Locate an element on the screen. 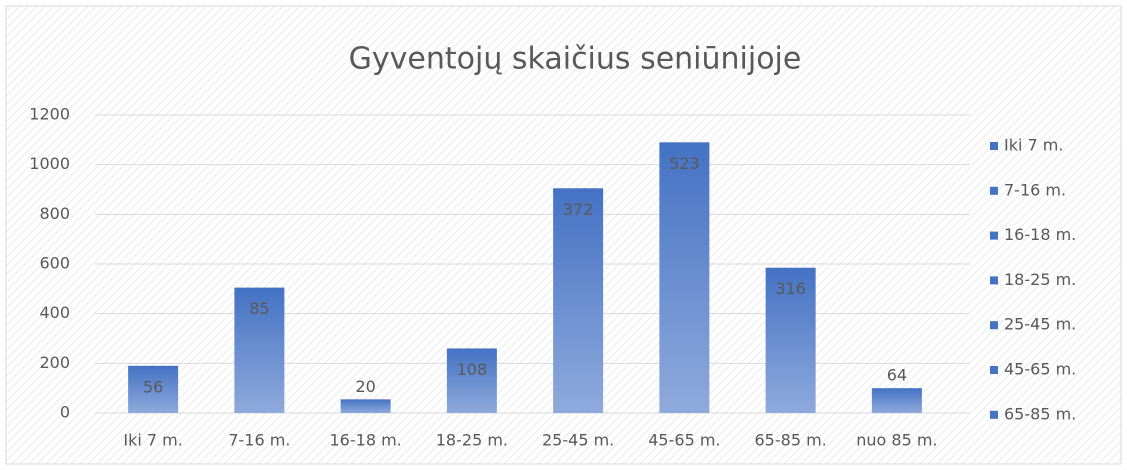 The height and width of the screenshot is (470, 1127). legend-label: 25-45 m. is located at coordinates (1040, 324).